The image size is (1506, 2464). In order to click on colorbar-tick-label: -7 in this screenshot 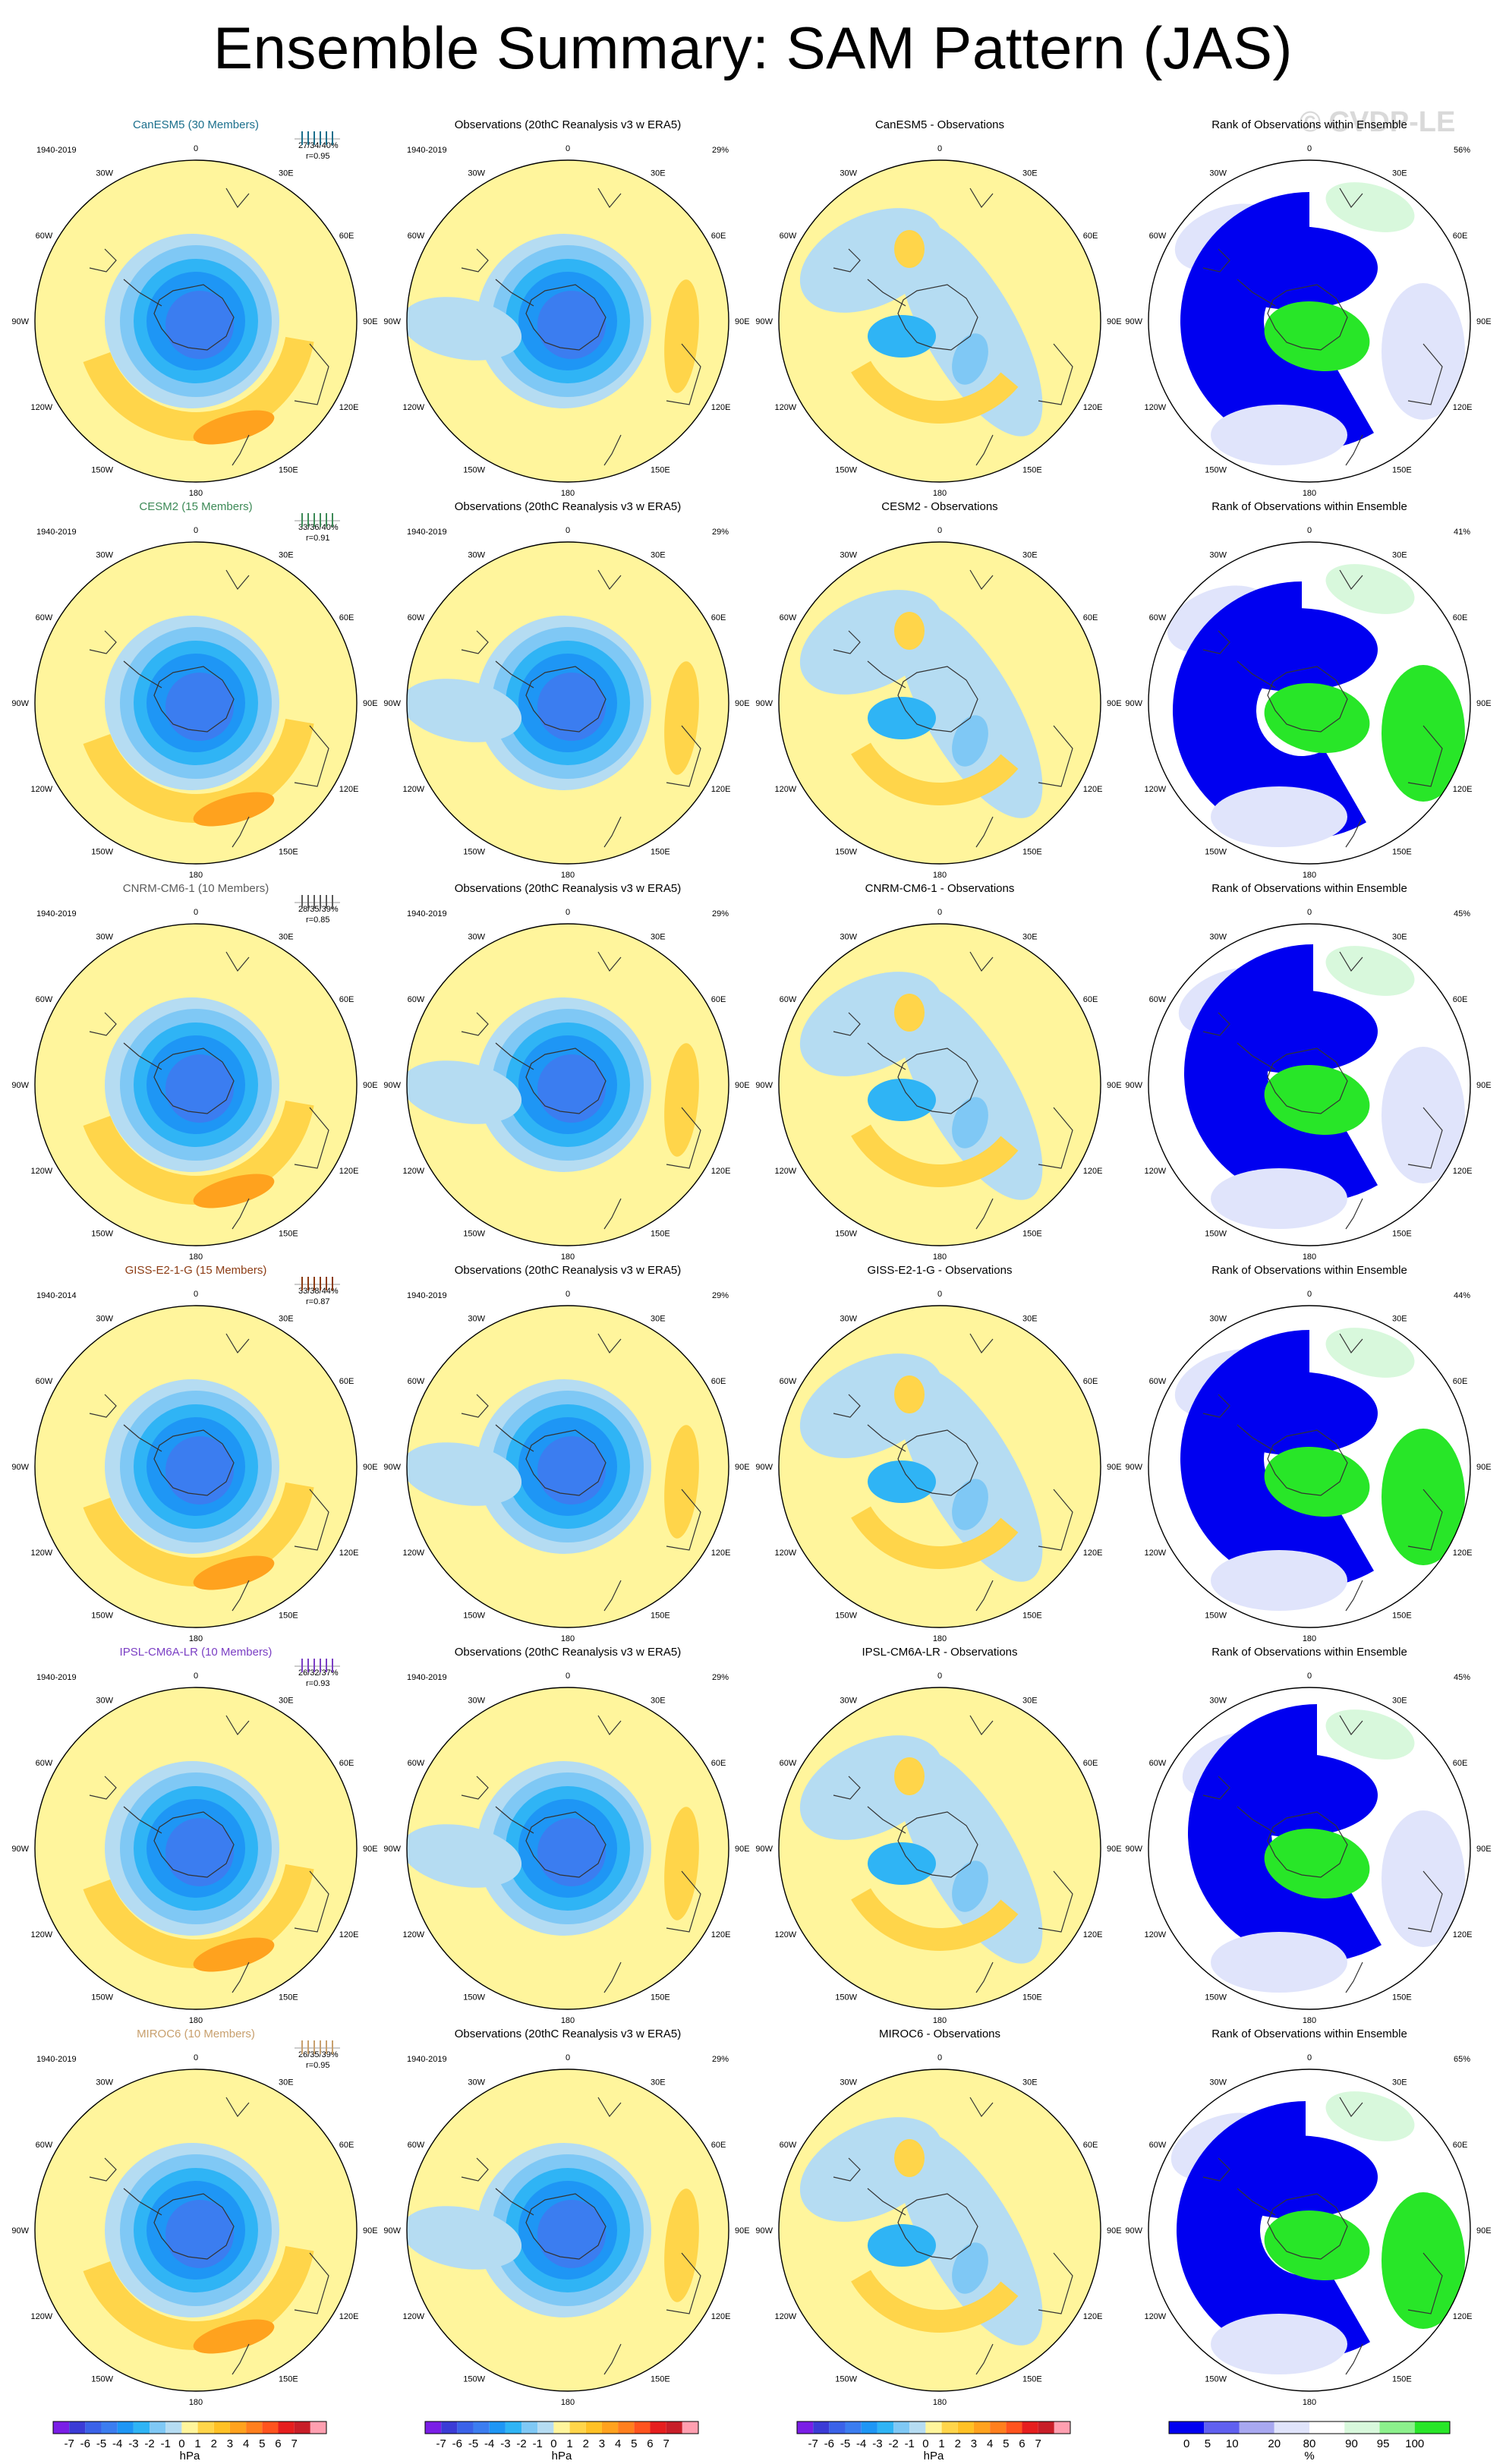, I will do `click(69, 2444)`.